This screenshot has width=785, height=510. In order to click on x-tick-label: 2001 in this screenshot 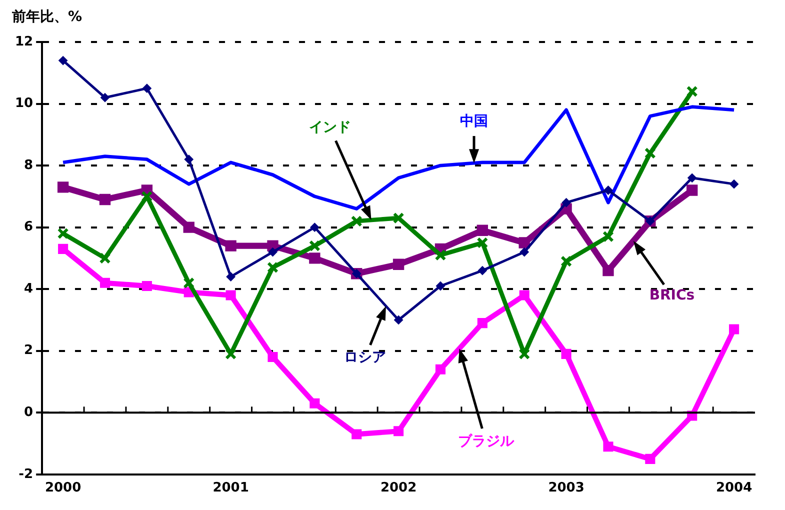, I will do `click(230, 488)`.